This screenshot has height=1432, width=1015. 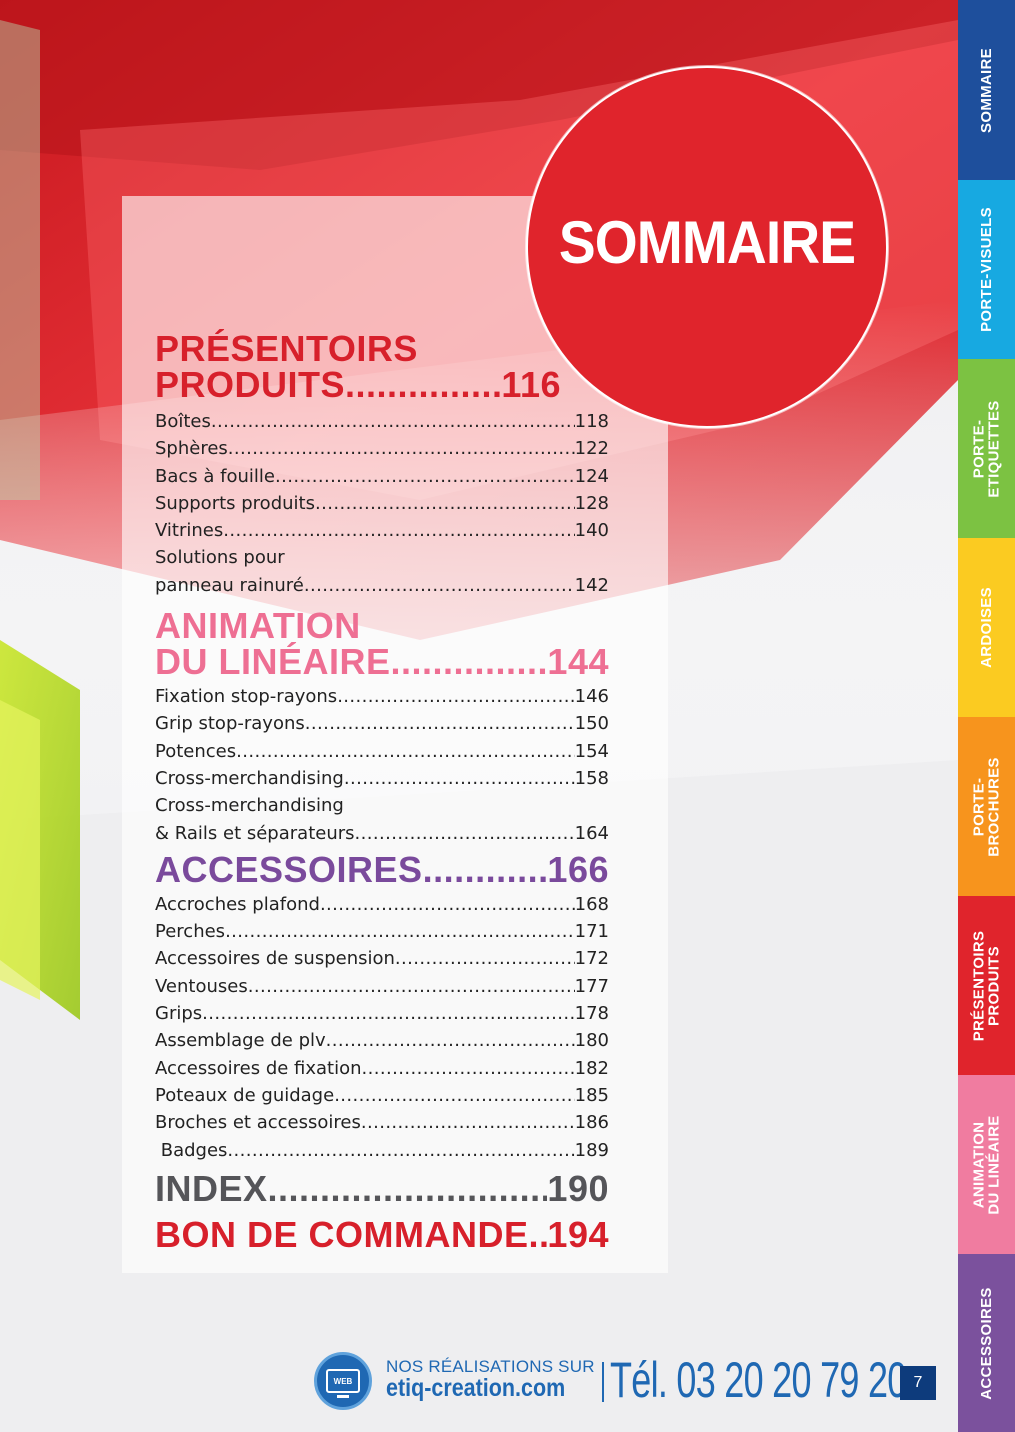 What do you see at coordinates (603, 1382) in the screenshot?
I see `footer-divider` at bounding box center [603, 1382].